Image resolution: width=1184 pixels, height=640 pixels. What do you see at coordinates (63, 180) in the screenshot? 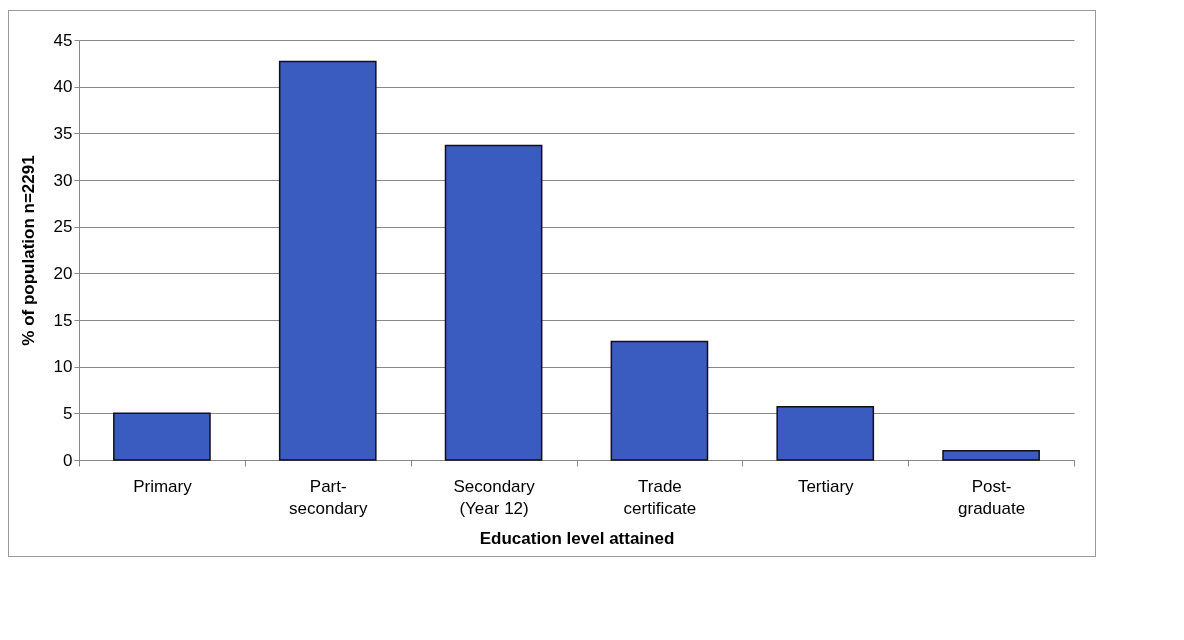
I see `y-tick-label: 30` at bounding box center [63, 180].